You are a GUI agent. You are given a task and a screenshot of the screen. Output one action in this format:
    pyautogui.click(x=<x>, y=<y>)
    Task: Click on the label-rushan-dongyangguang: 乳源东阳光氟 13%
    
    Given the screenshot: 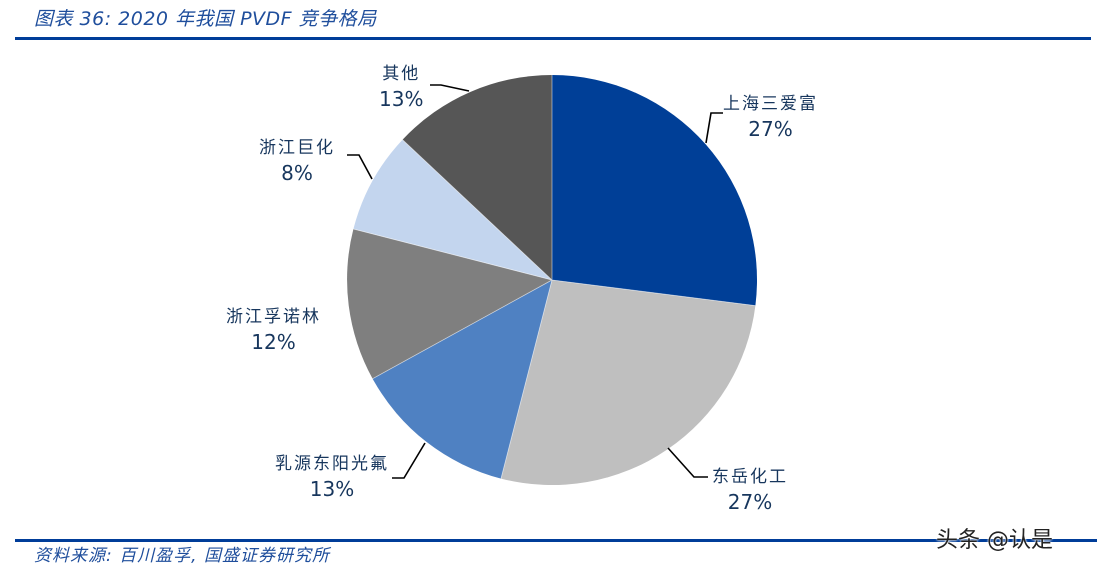 What is the action you would take?
    pyautogui.click(x=332, y=477)
    